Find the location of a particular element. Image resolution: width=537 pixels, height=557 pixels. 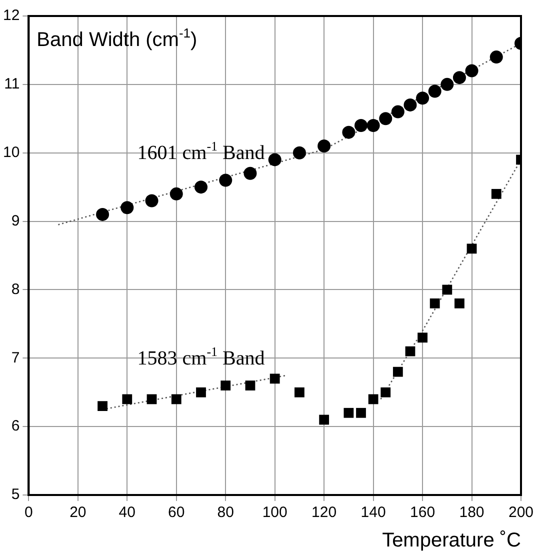

x-tick-label: 80 is located at coordinates (225, 513).